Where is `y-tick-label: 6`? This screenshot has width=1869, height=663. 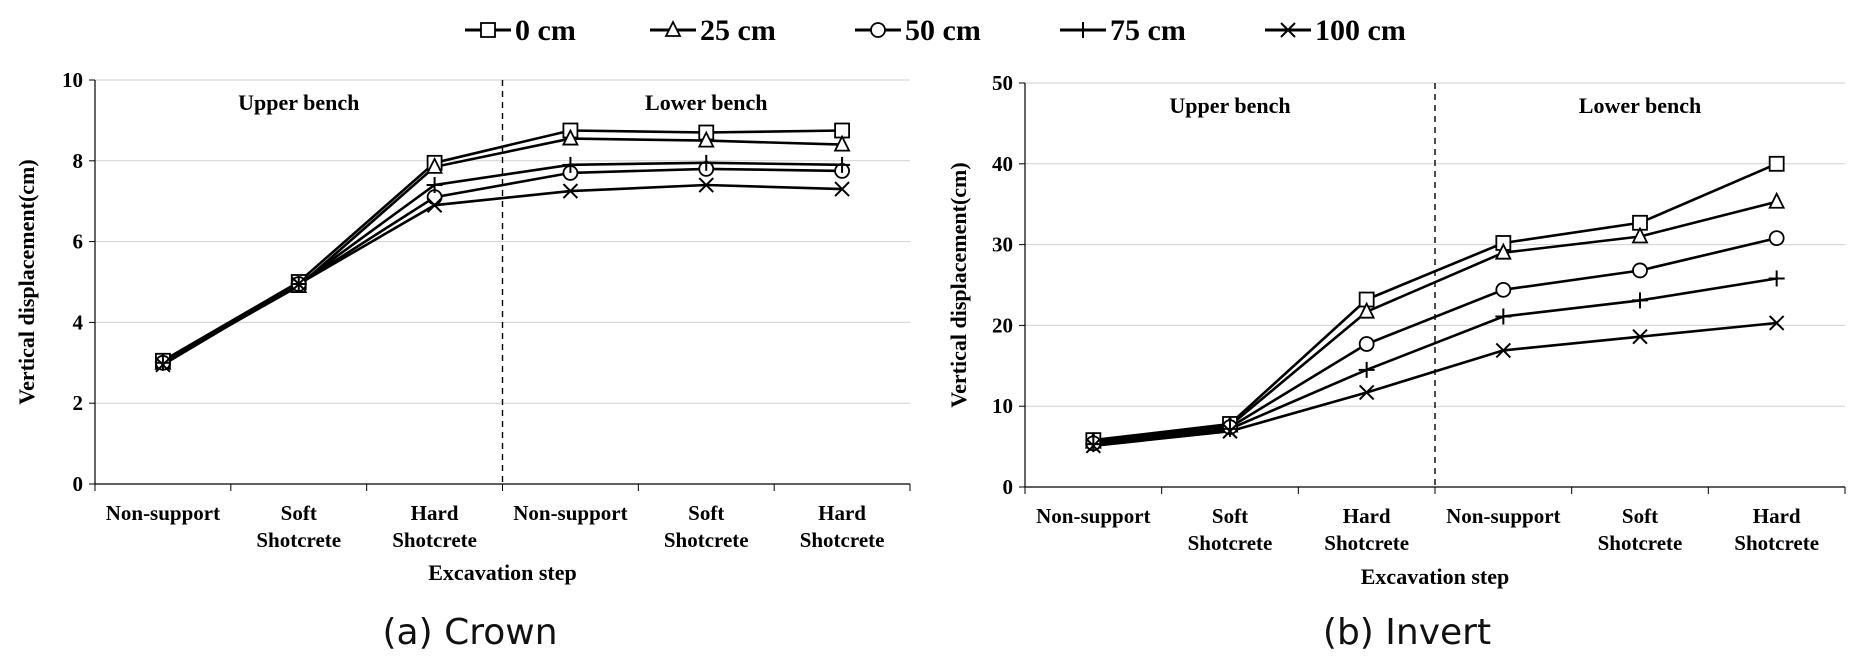 y-tick-label: 6 is located at coordinates (78, 242).